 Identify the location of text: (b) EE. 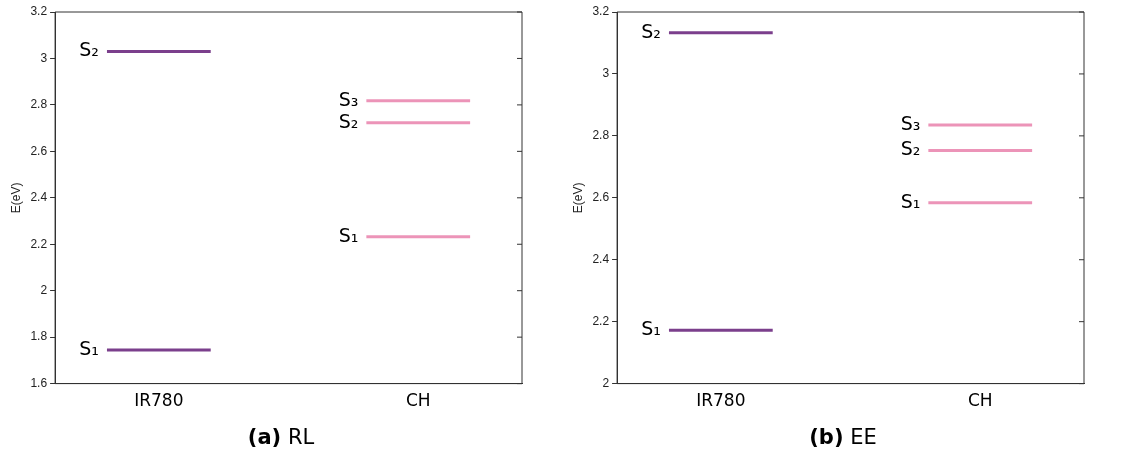
(843, 437).